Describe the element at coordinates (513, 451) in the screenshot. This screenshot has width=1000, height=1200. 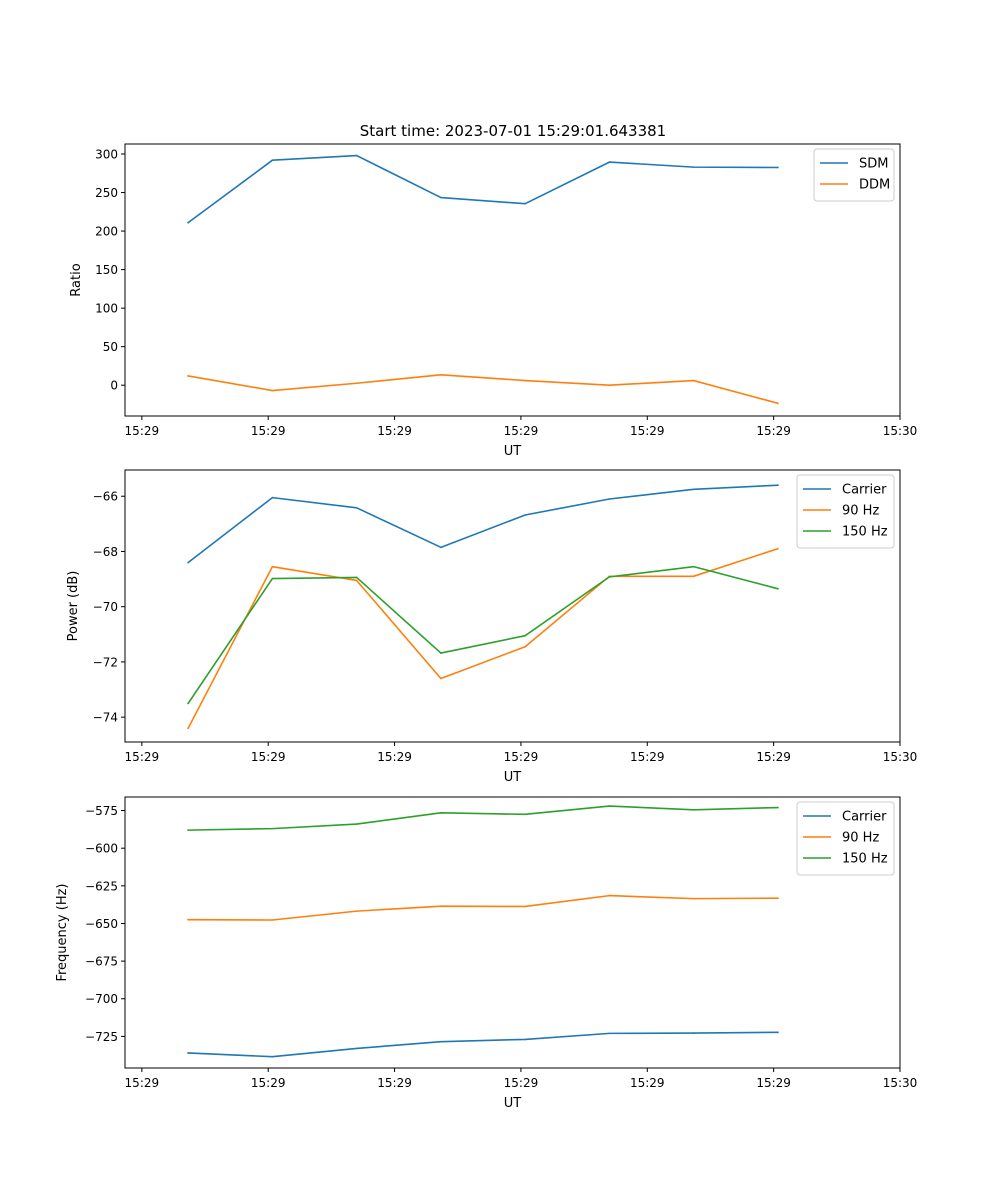
I see `ratio-x-axis-label: UT` at that location.